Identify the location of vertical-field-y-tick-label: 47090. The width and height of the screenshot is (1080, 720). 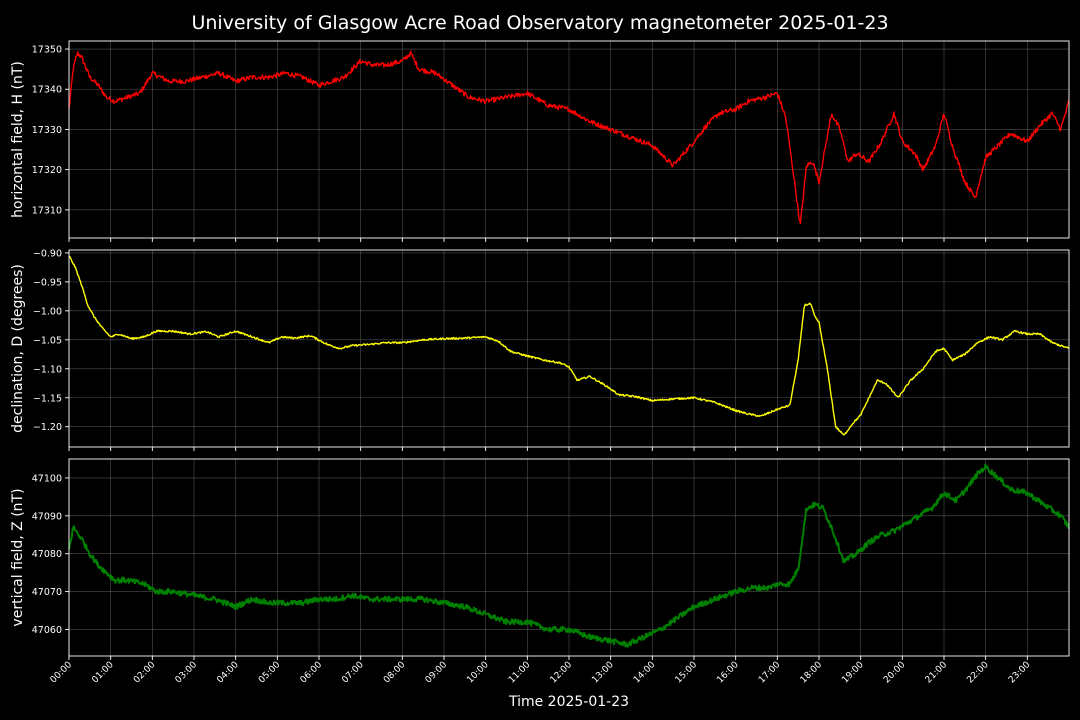
(47, 516).